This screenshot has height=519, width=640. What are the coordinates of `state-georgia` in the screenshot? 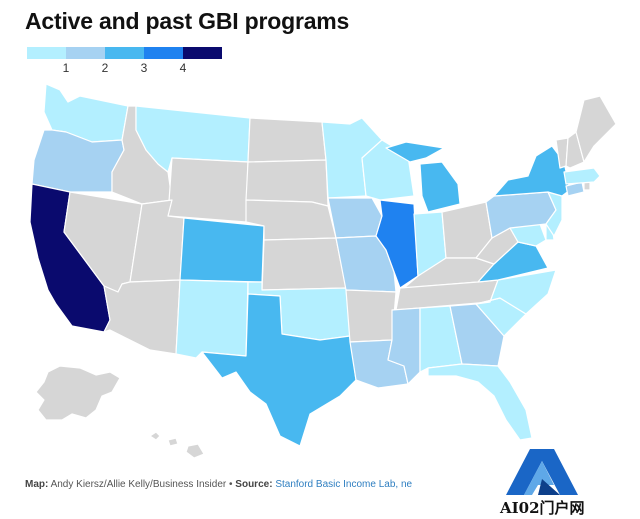 It's located at (477, 335).